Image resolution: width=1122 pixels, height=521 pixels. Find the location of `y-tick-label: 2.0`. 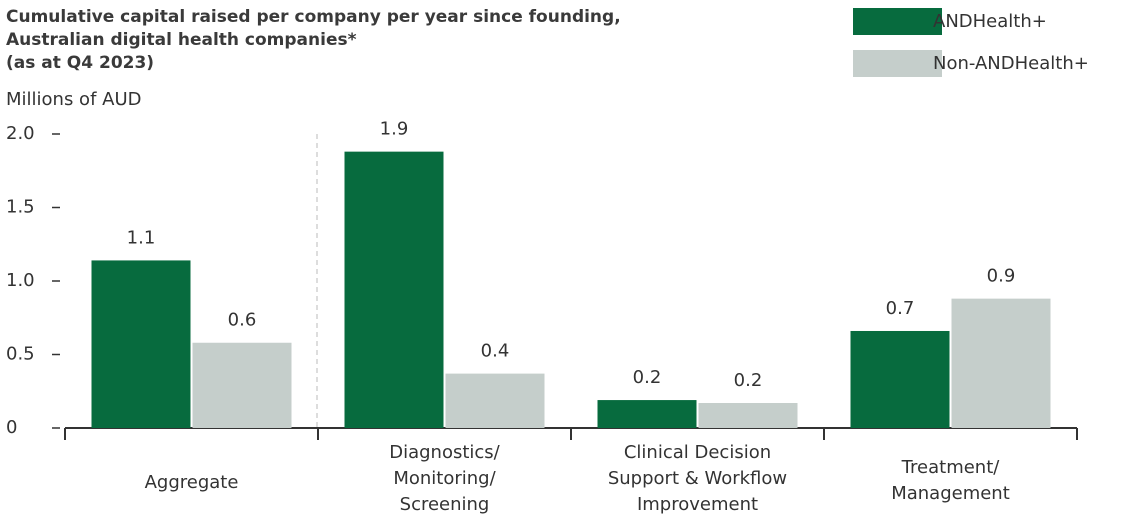

y-tick-label: 2.0 is located at coordinates (20, 133).